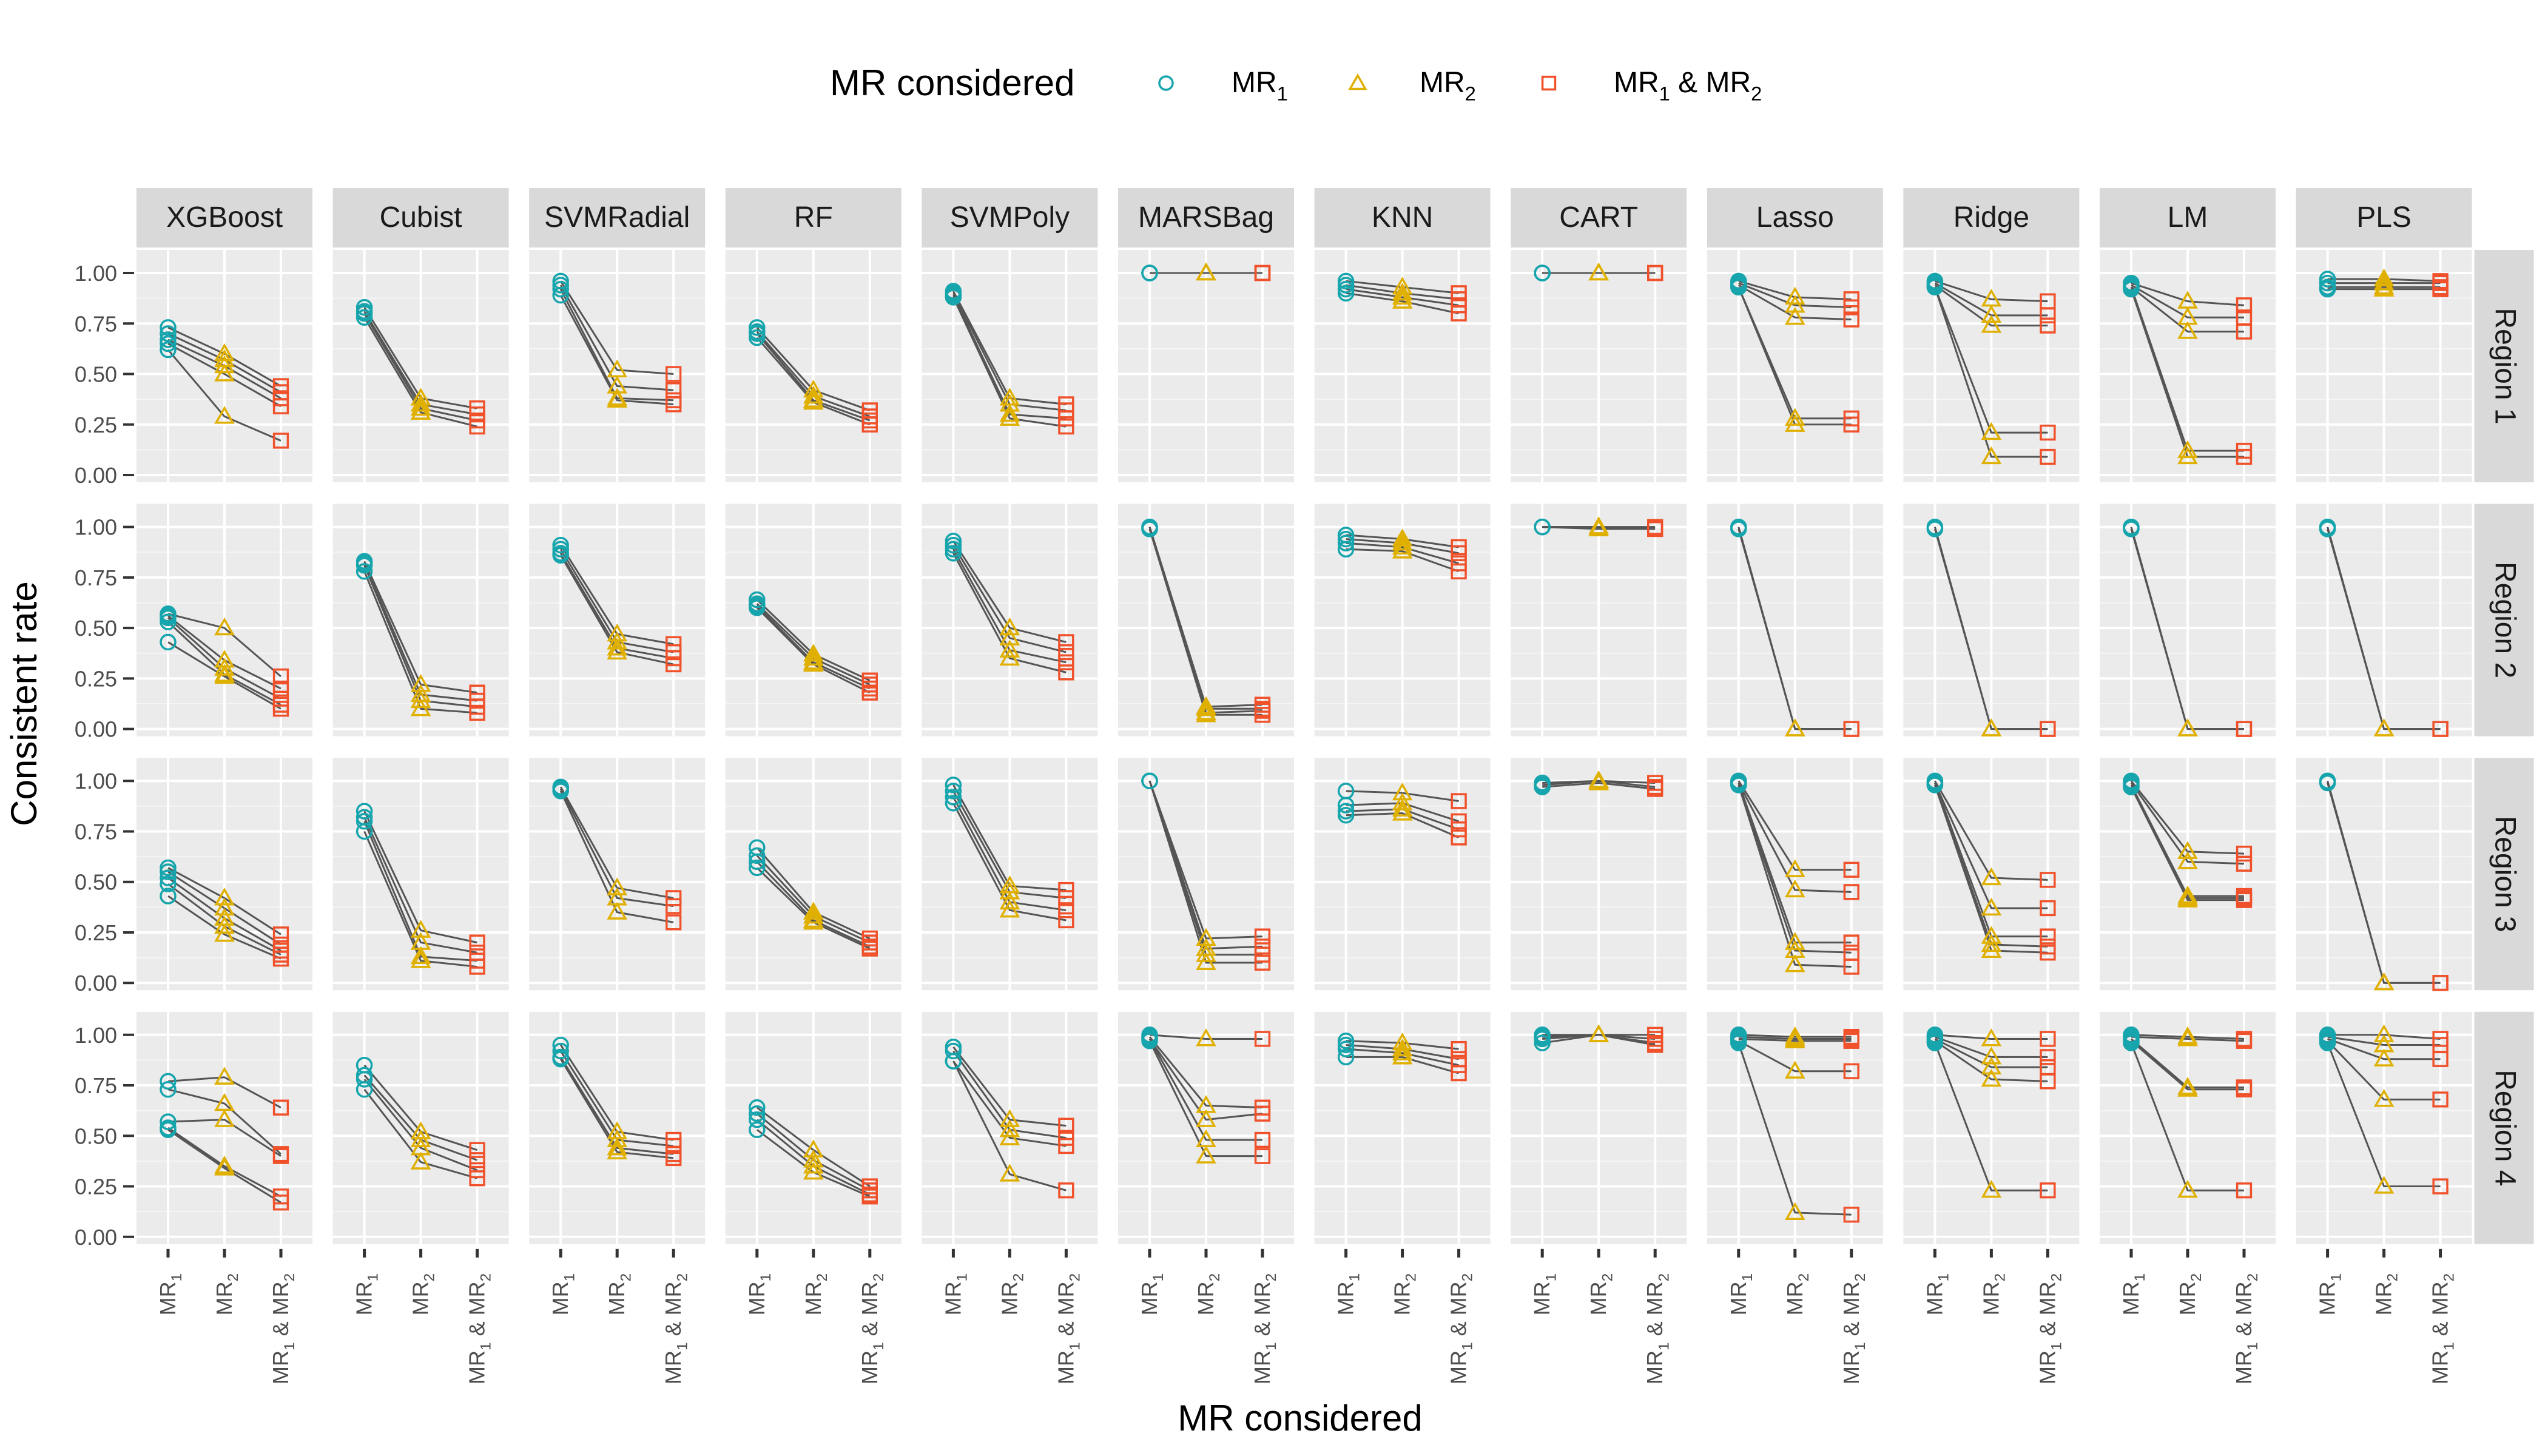 The width and height of the screenshot is (2548, 1456). I want to click on strip-region-1: Region 1, so click(2504, 366).